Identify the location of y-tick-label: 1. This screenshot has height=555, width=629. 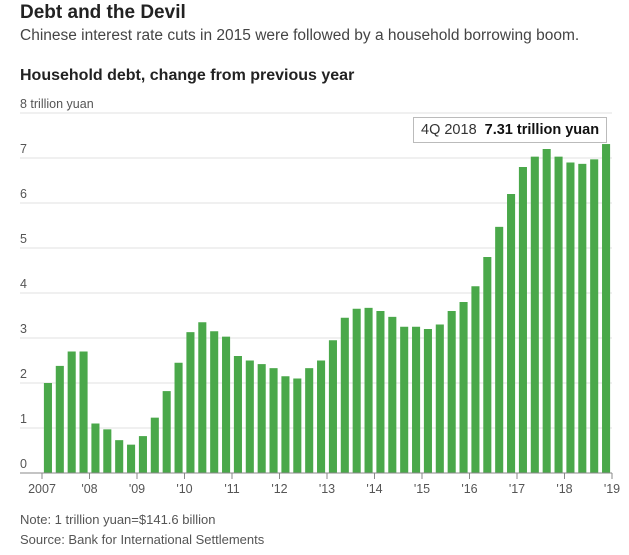
(23, 419).